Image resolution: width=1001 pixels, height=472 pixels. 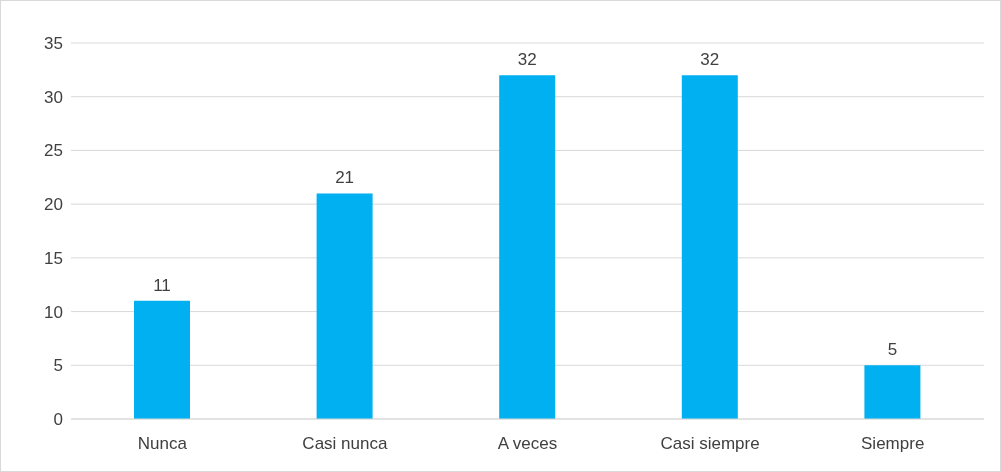 I want to click on y-tick-label: 30, so click(x=53, y=97).